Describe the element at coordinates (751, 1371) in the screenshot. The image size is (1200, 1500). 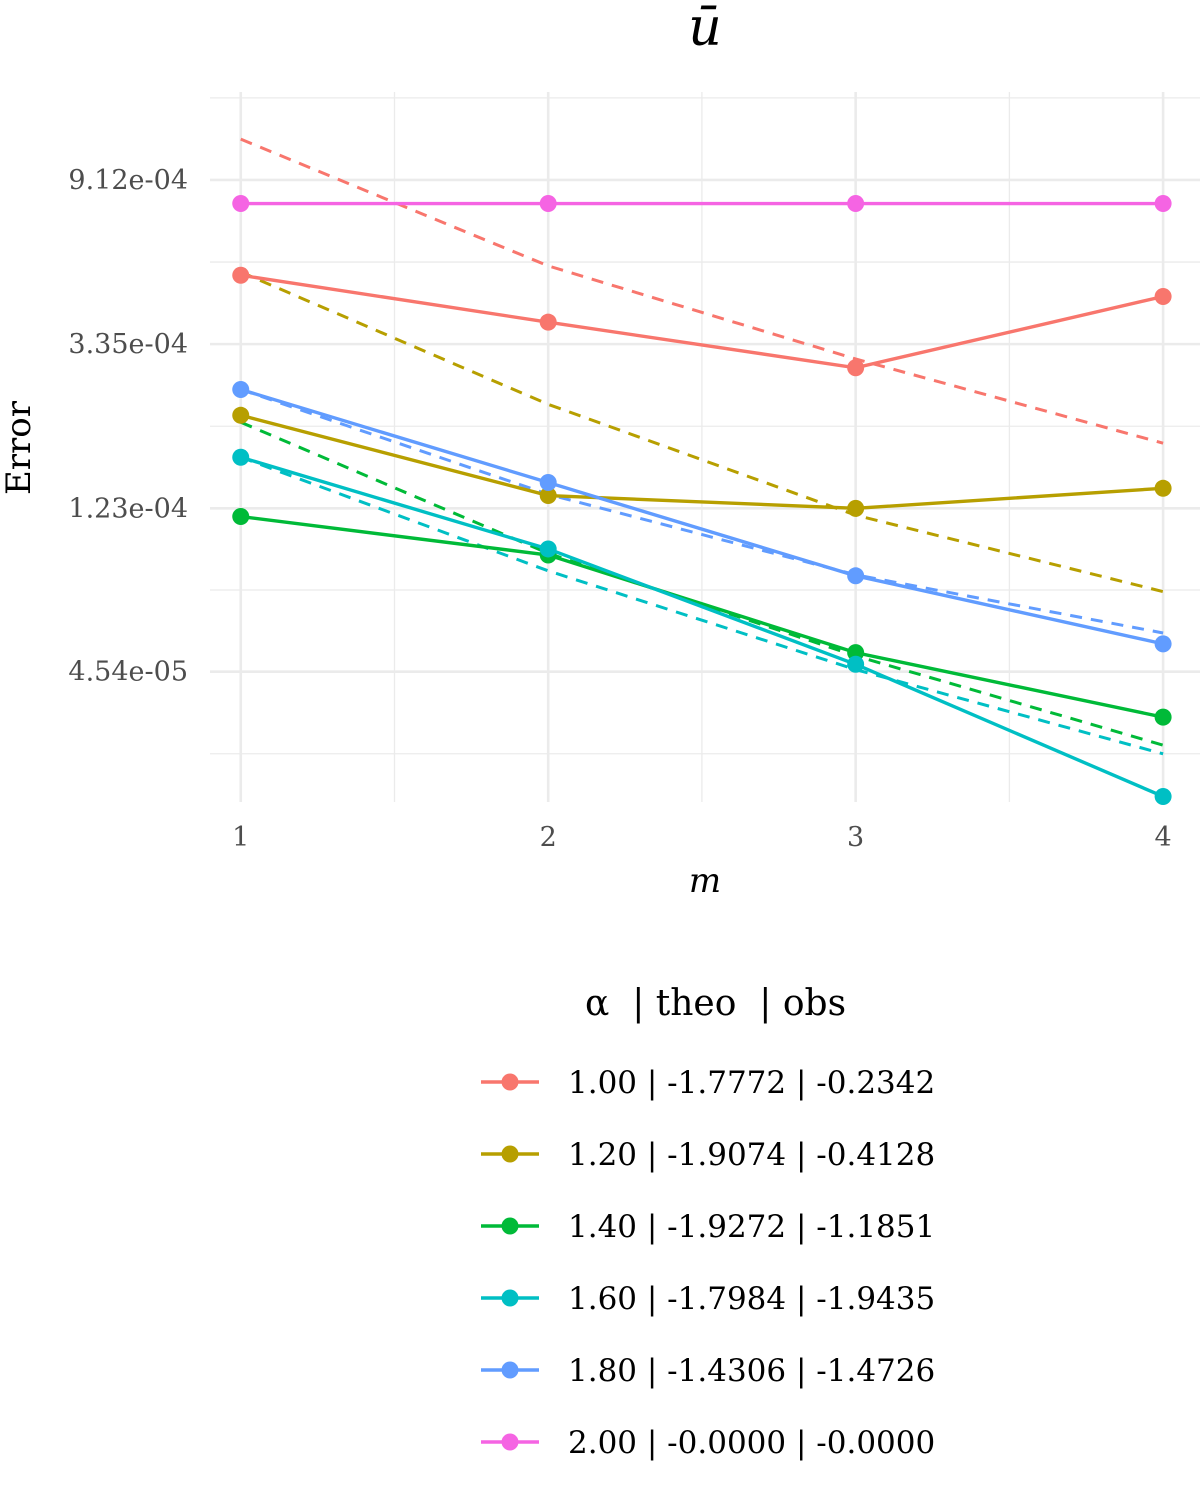
I see `legend-label: 1.80 | -1.4306 | -1.4726` at that location.